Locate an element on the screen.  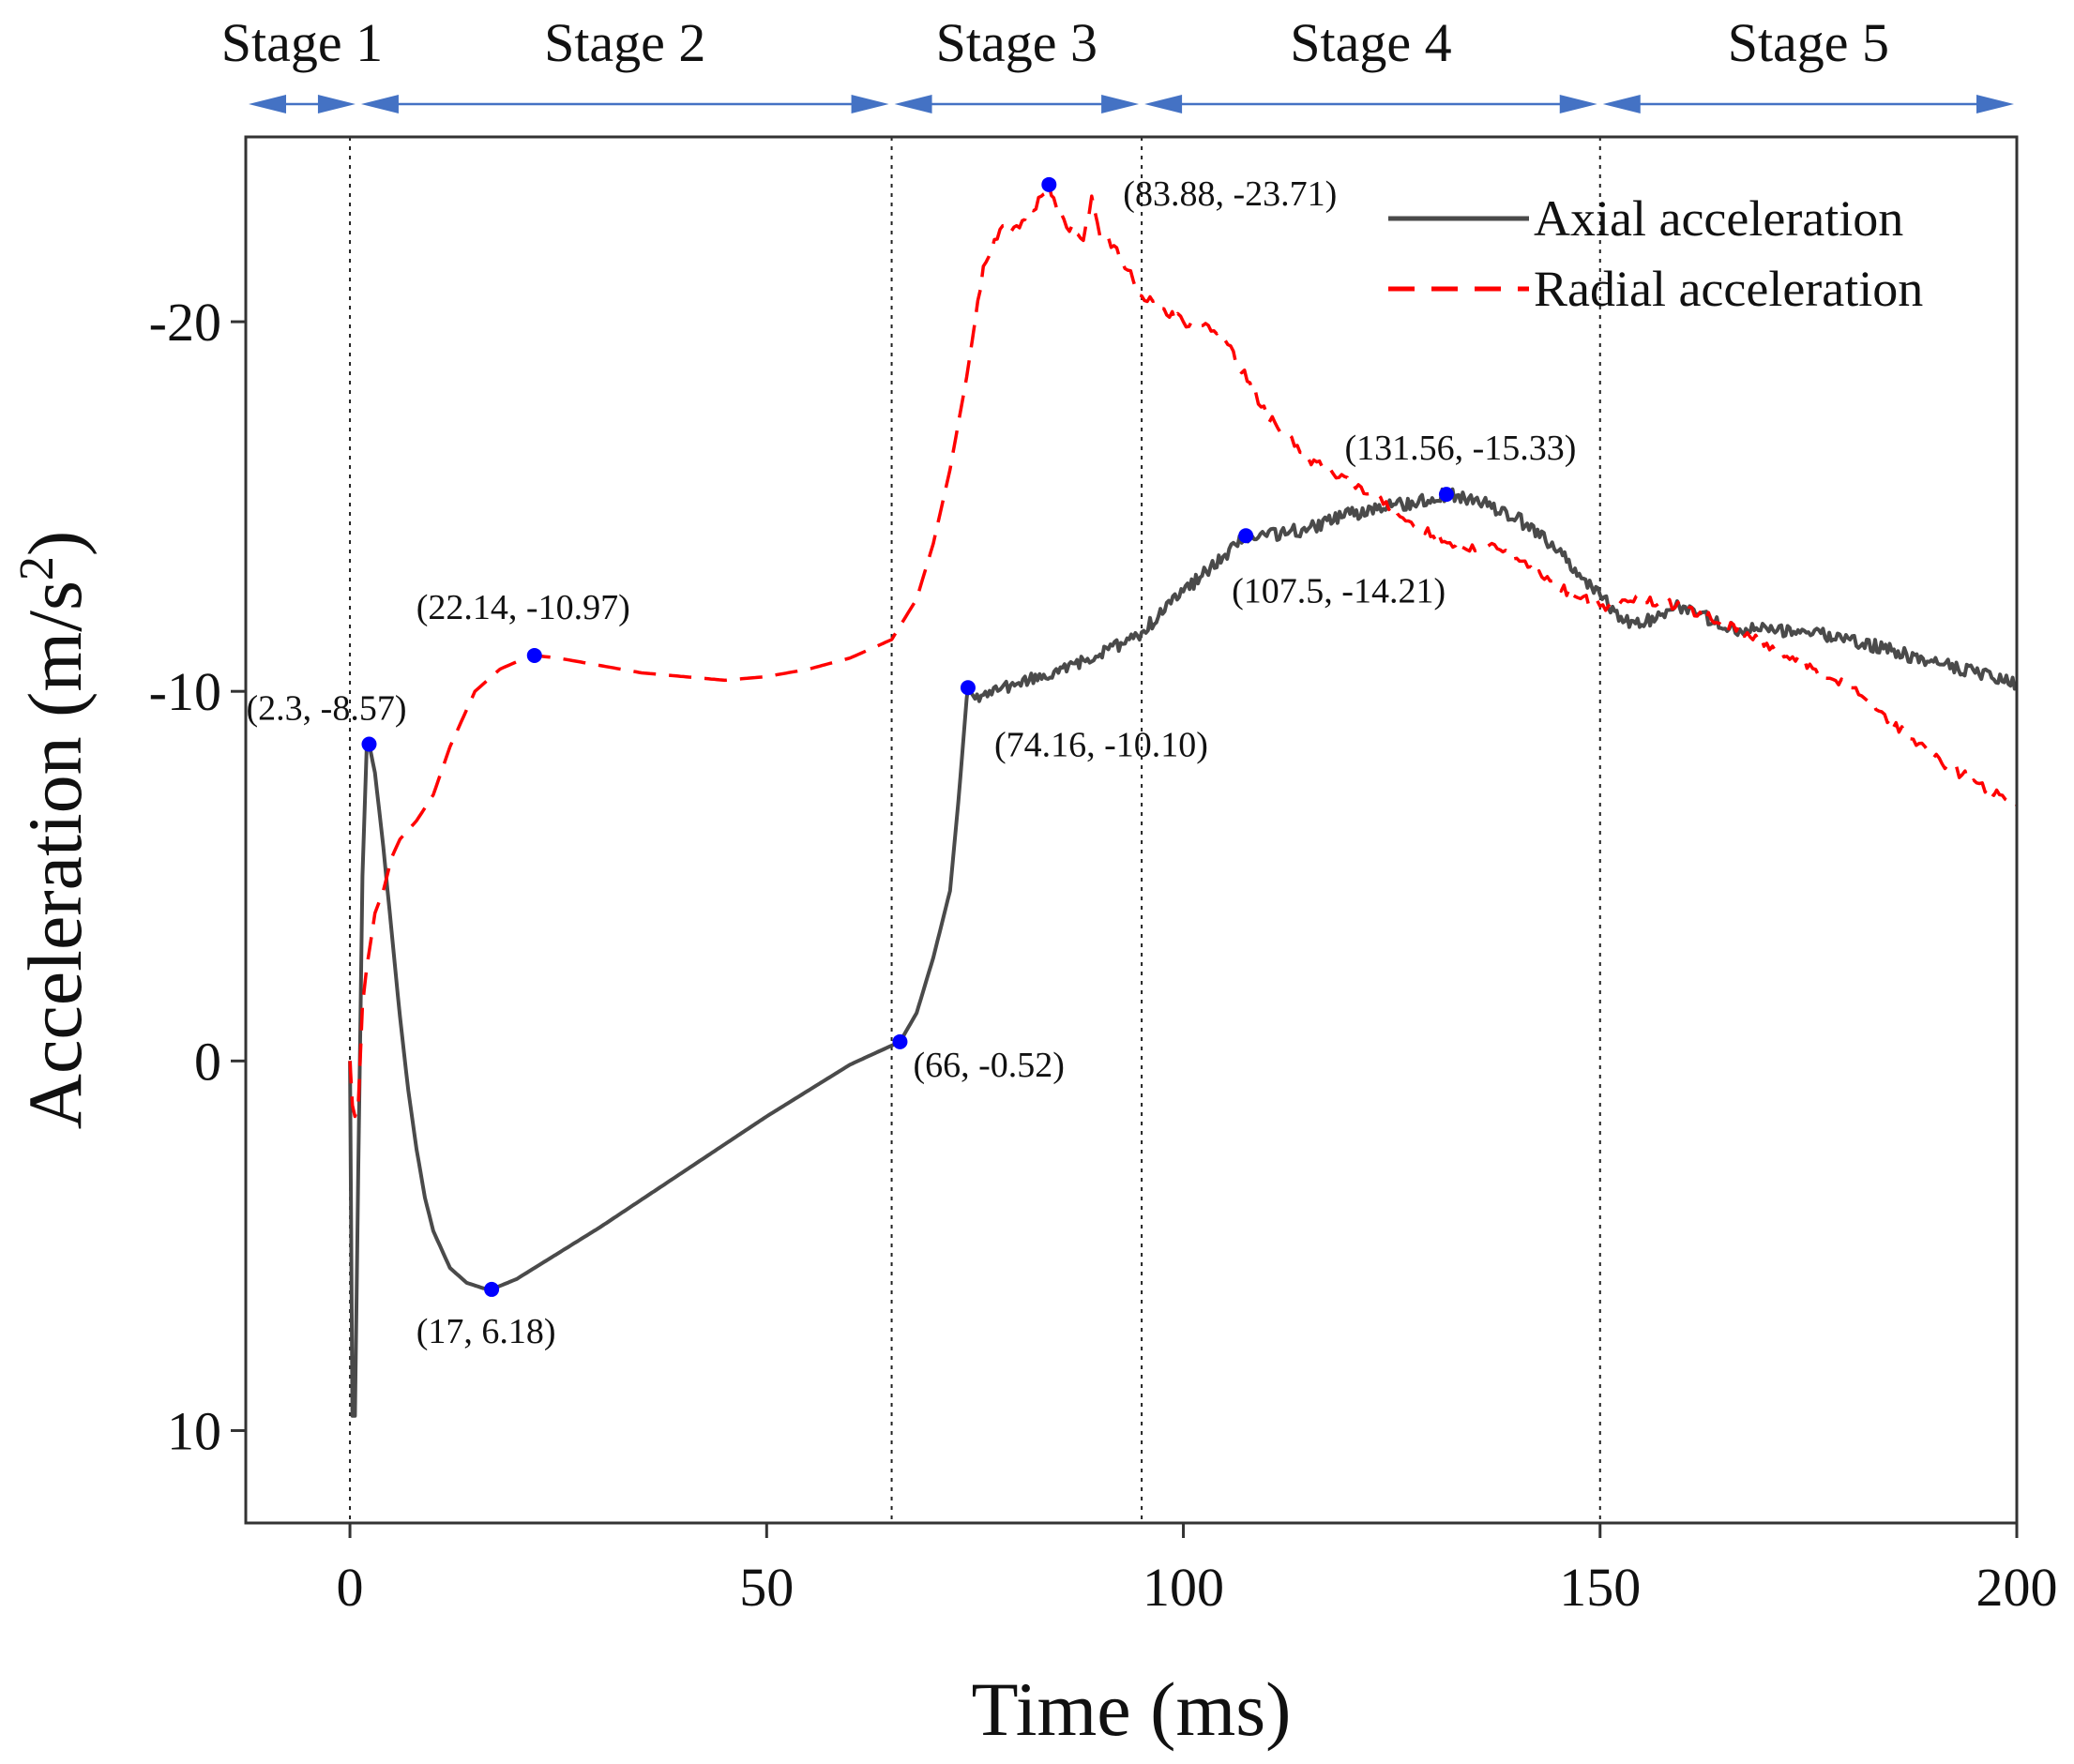
stage-4-arrow-head-right is located at coordinates (1578, 104).